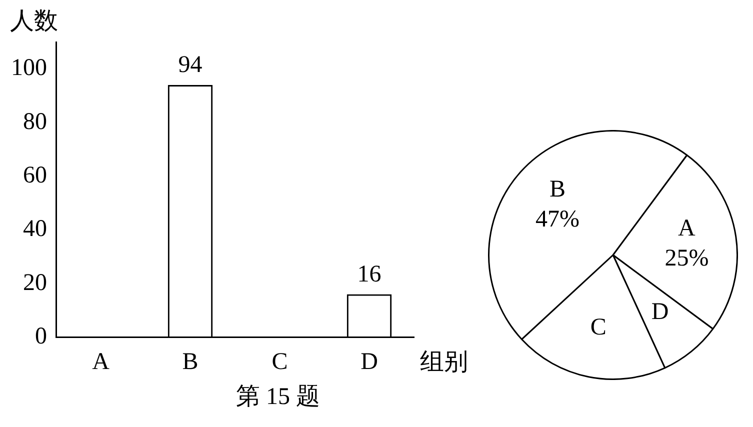 The width and height of the screenshot is (753, 427). What do you see at coordinates (34, 21) in the screenshot?
I see `y-axis-title: 人数` at bounding box center [34, 21].